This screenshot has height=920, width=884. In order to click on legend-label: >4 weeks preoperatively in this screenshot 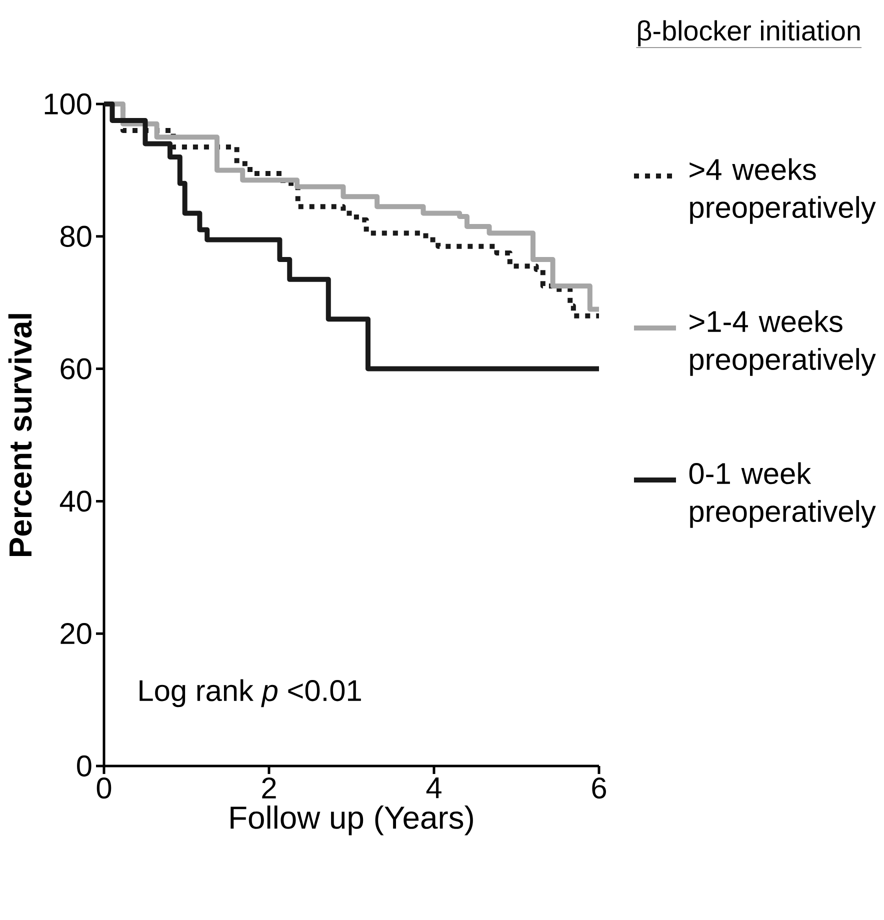, I will do `click(783, 191)`.